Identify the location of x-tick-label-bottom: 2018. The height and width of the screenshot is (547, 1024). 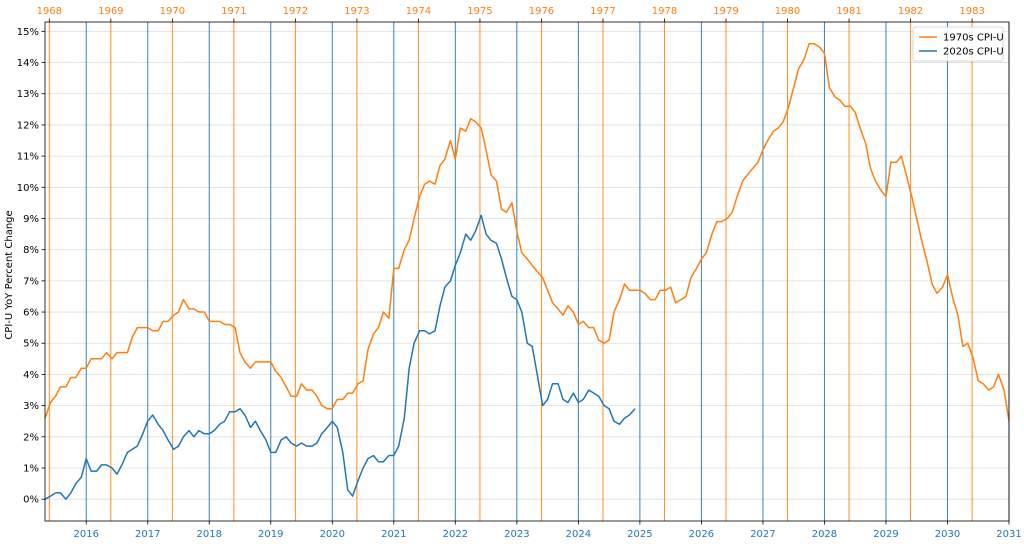
(209, 534).